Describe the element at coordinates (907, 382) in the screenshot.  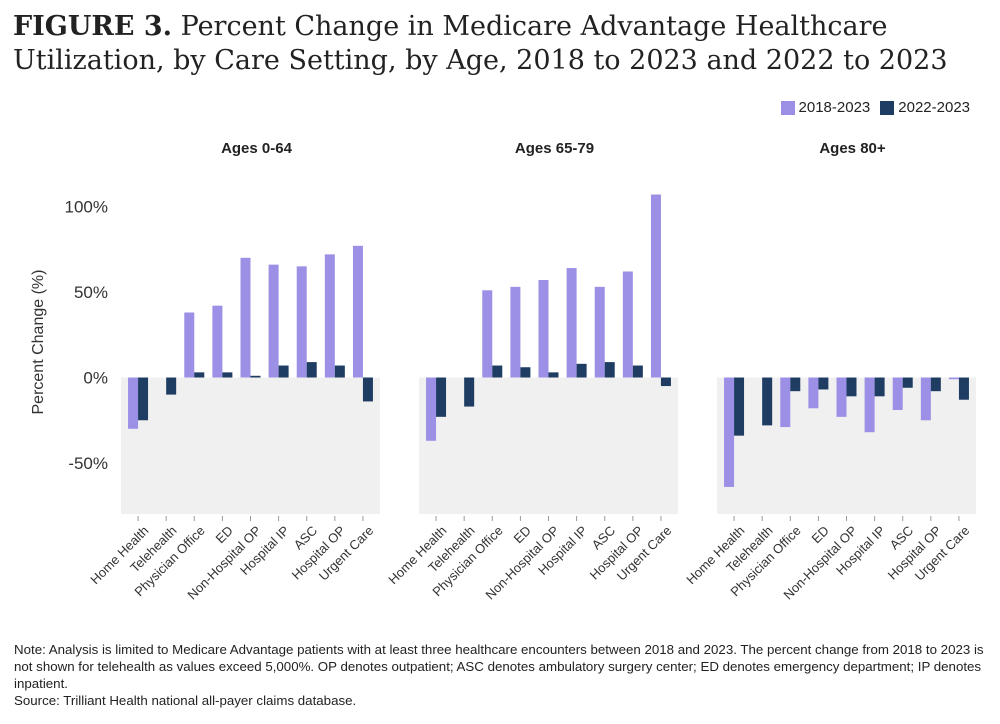
I see `bar-ages-80-asc-2022-2023` at that location.